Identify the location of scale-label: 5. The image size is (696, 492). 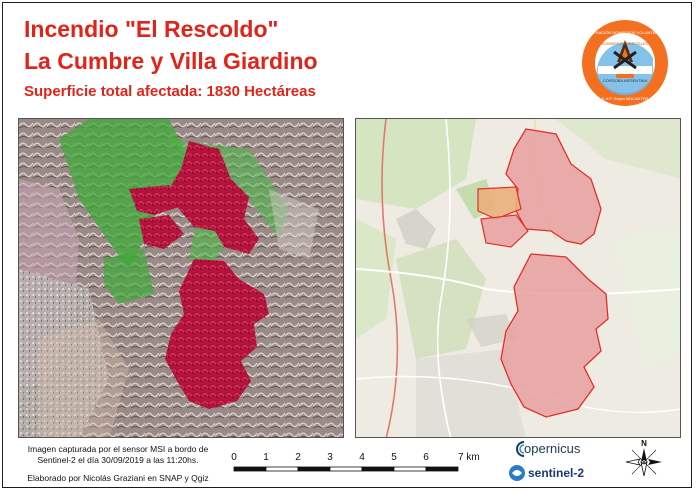
(394, 457).